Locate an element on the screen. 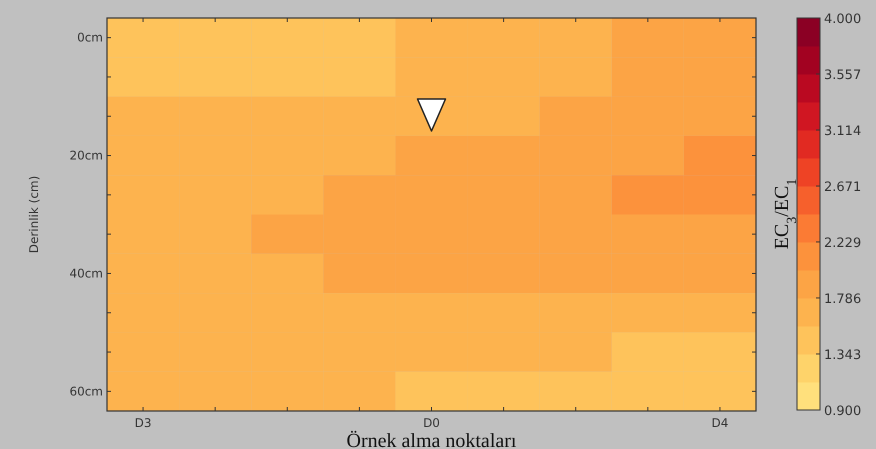  color-bar-label: 1.343 is located at coordinates (843, 355).